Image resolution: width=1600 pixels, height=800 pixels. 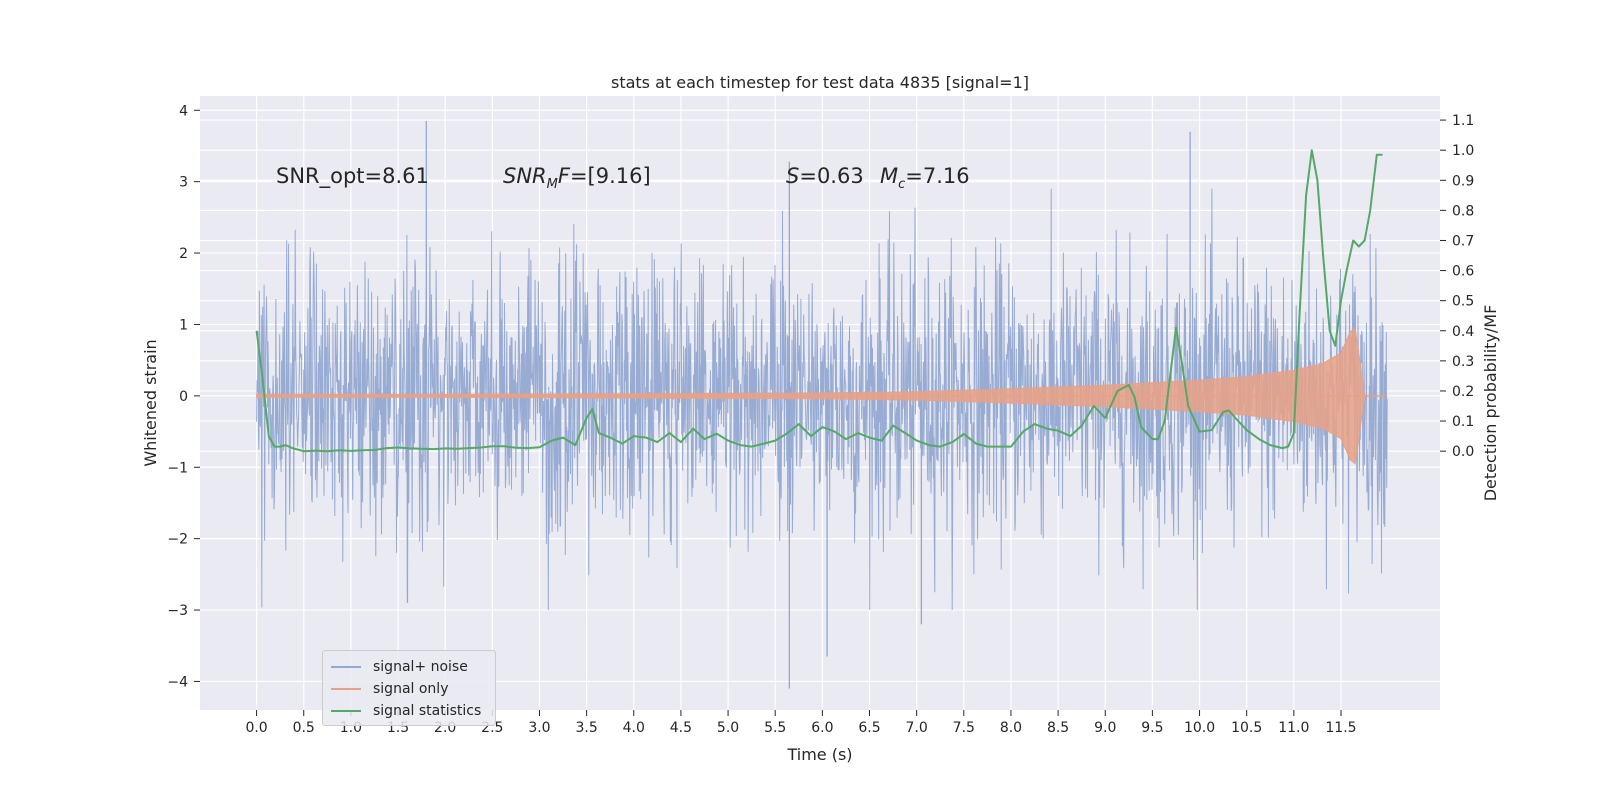 What do you see at coordinates (1463, 452) in the screenshot?
I see `y2-tick-label: 0.0` at bounding box center [1463, 452].